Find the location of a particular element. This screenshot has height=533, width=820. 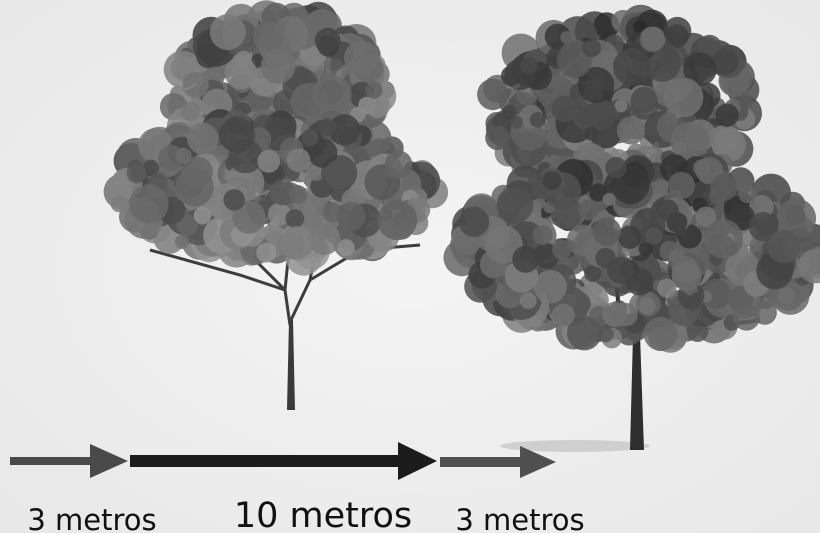

arrows is located at coordinates (283, 461).